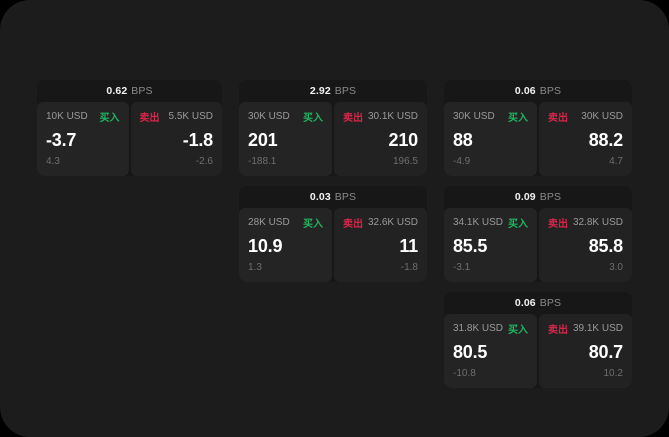 The height and width of the screenshot is (437, 669). Describe the element at coordinates (333, 245) in the screenshot. I see `card-body: 28K USD 买入 10.9 1.3 卖出 32.6K USD 11 -1.8` at that location.